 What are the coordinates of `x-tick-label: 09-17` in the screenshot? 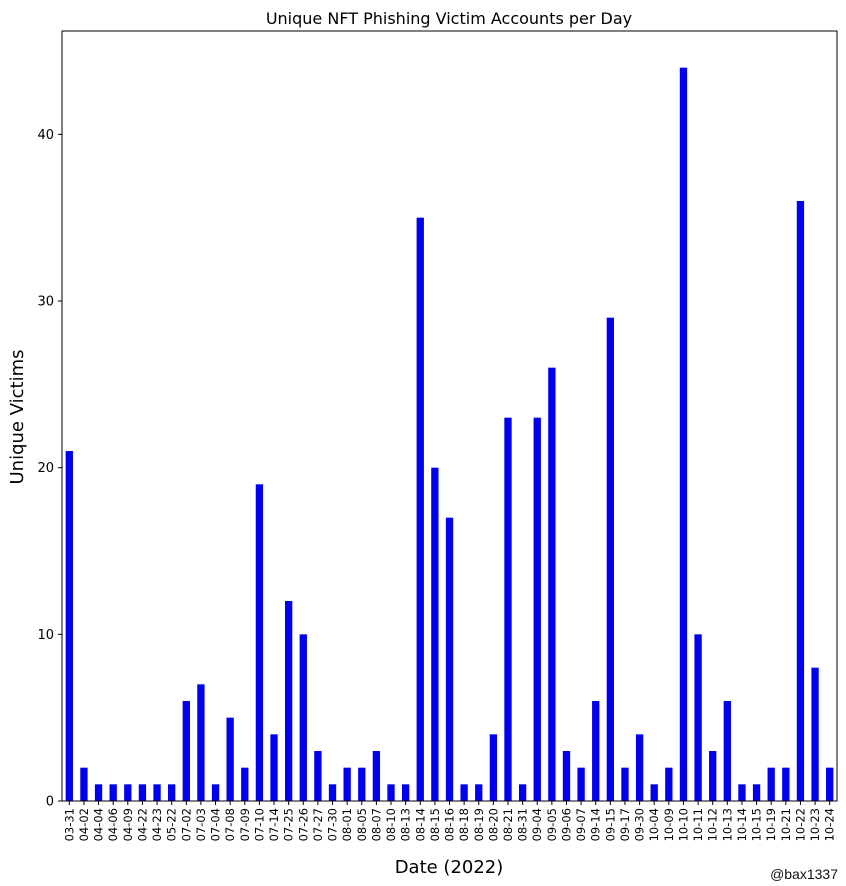 It's located at (625, 824).